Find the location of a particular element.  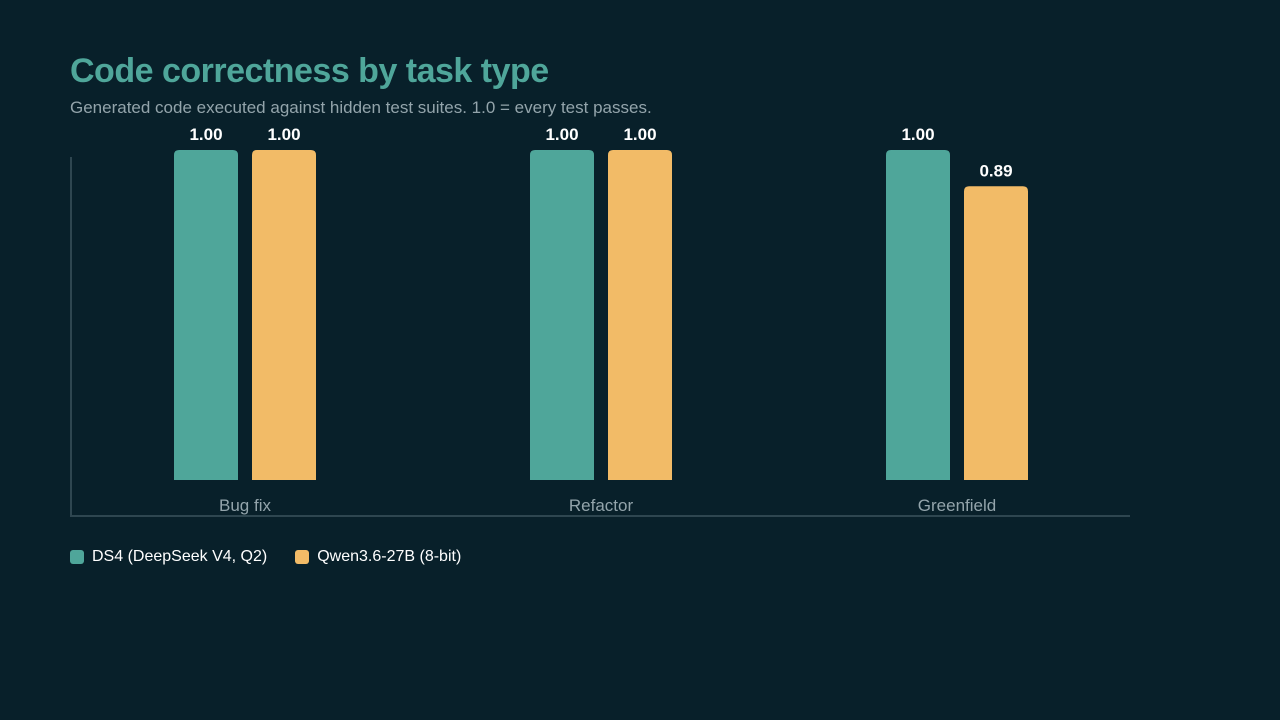

bar-value-label-refactor-series-0: 1.00 is located at coordinates (561, 134).